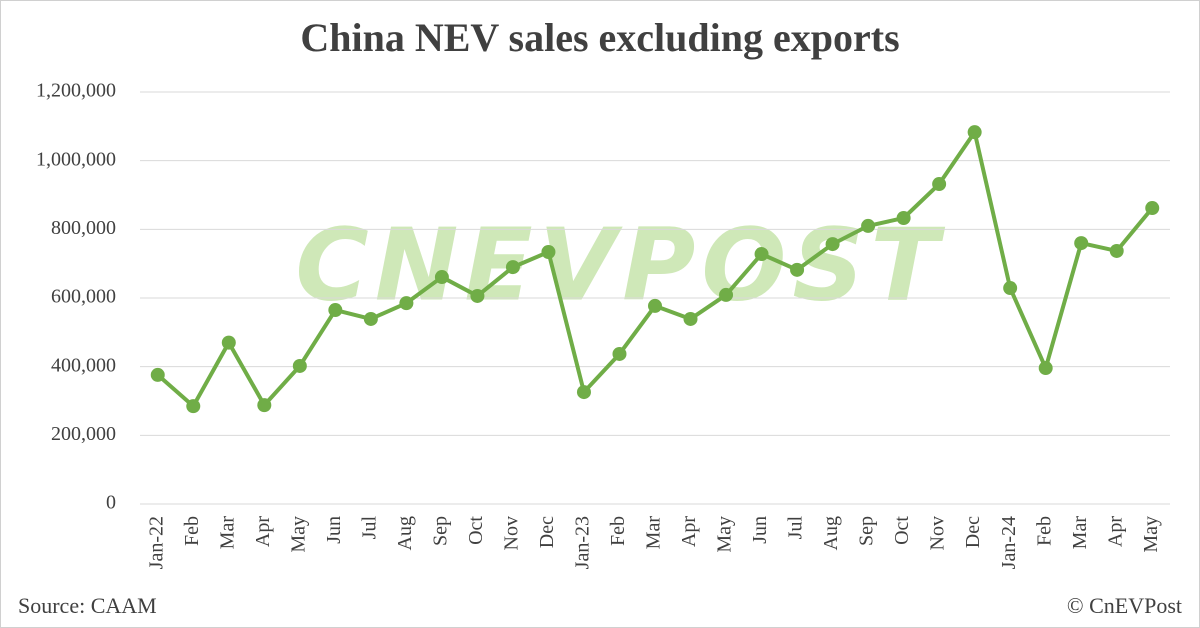  Describe the element at coordinates (1009, 542) in the screenshot. I see `x-tick-label: Jan-24` at that location.